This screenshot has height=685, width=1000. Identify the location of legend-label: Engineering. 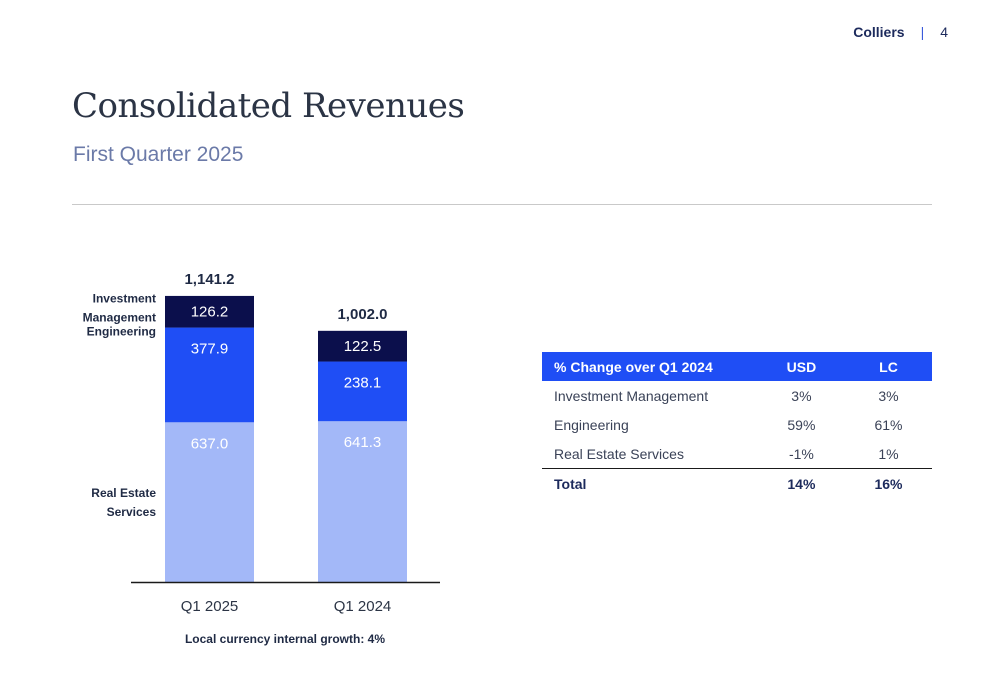
(121, 332).